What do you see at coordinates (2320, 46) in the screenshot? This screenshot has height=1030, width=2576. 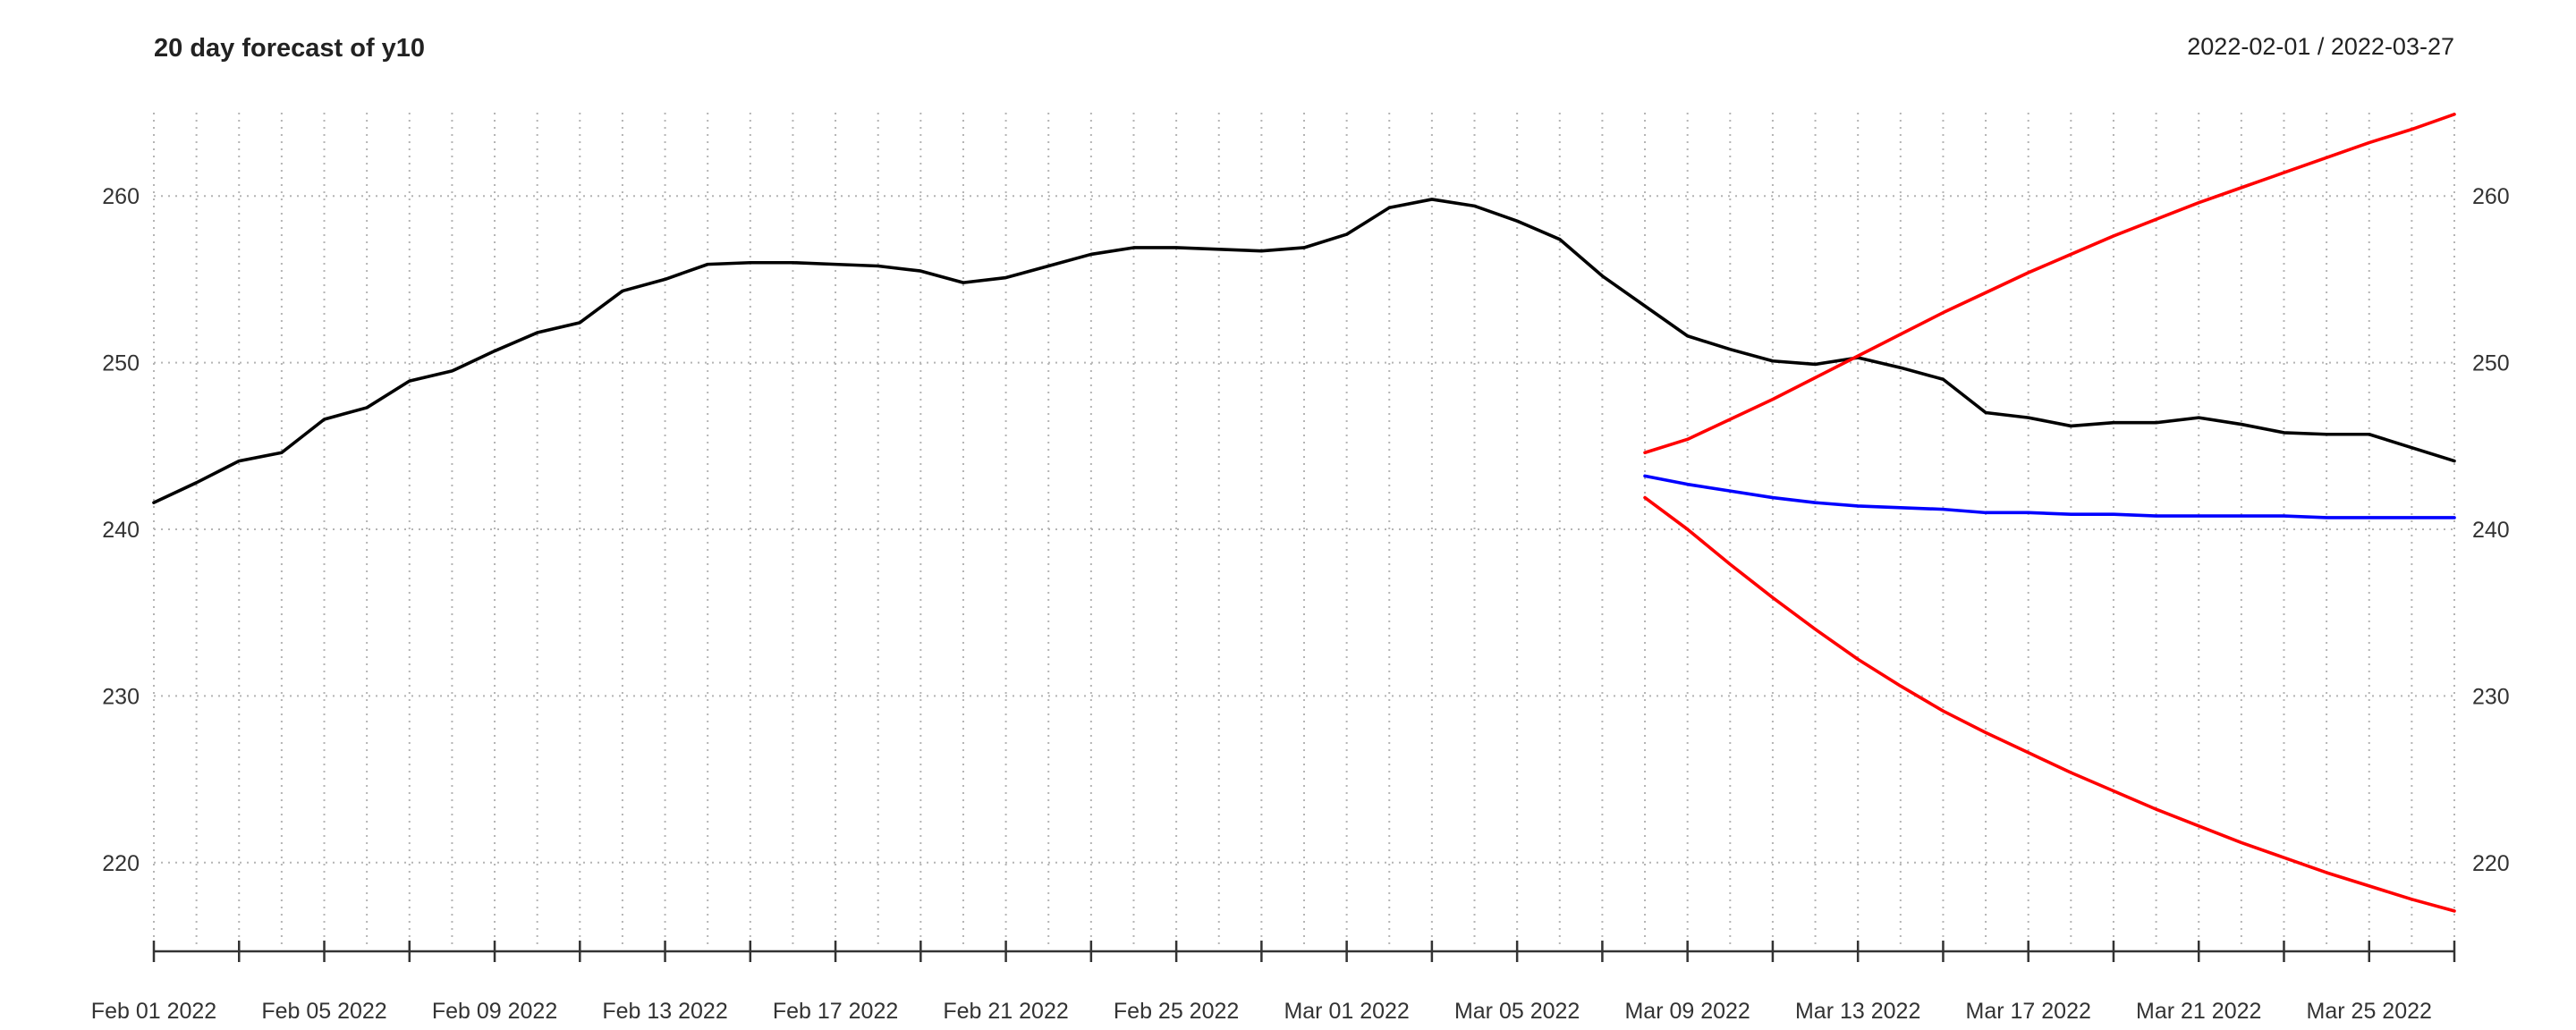 I see `chart-date-range: 2022-02-01 / 2022-03-27` at bounding box center [2320, 46].